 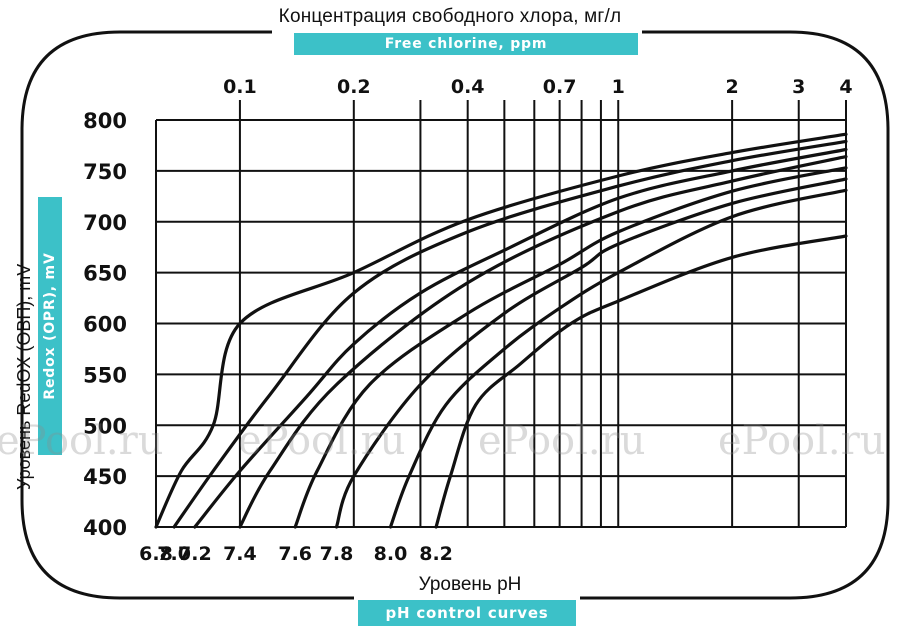 What do you see at coordinates (105, 325) in the screenshot?
I see `y-tick-label: 600` at bounding box center [105, 325].